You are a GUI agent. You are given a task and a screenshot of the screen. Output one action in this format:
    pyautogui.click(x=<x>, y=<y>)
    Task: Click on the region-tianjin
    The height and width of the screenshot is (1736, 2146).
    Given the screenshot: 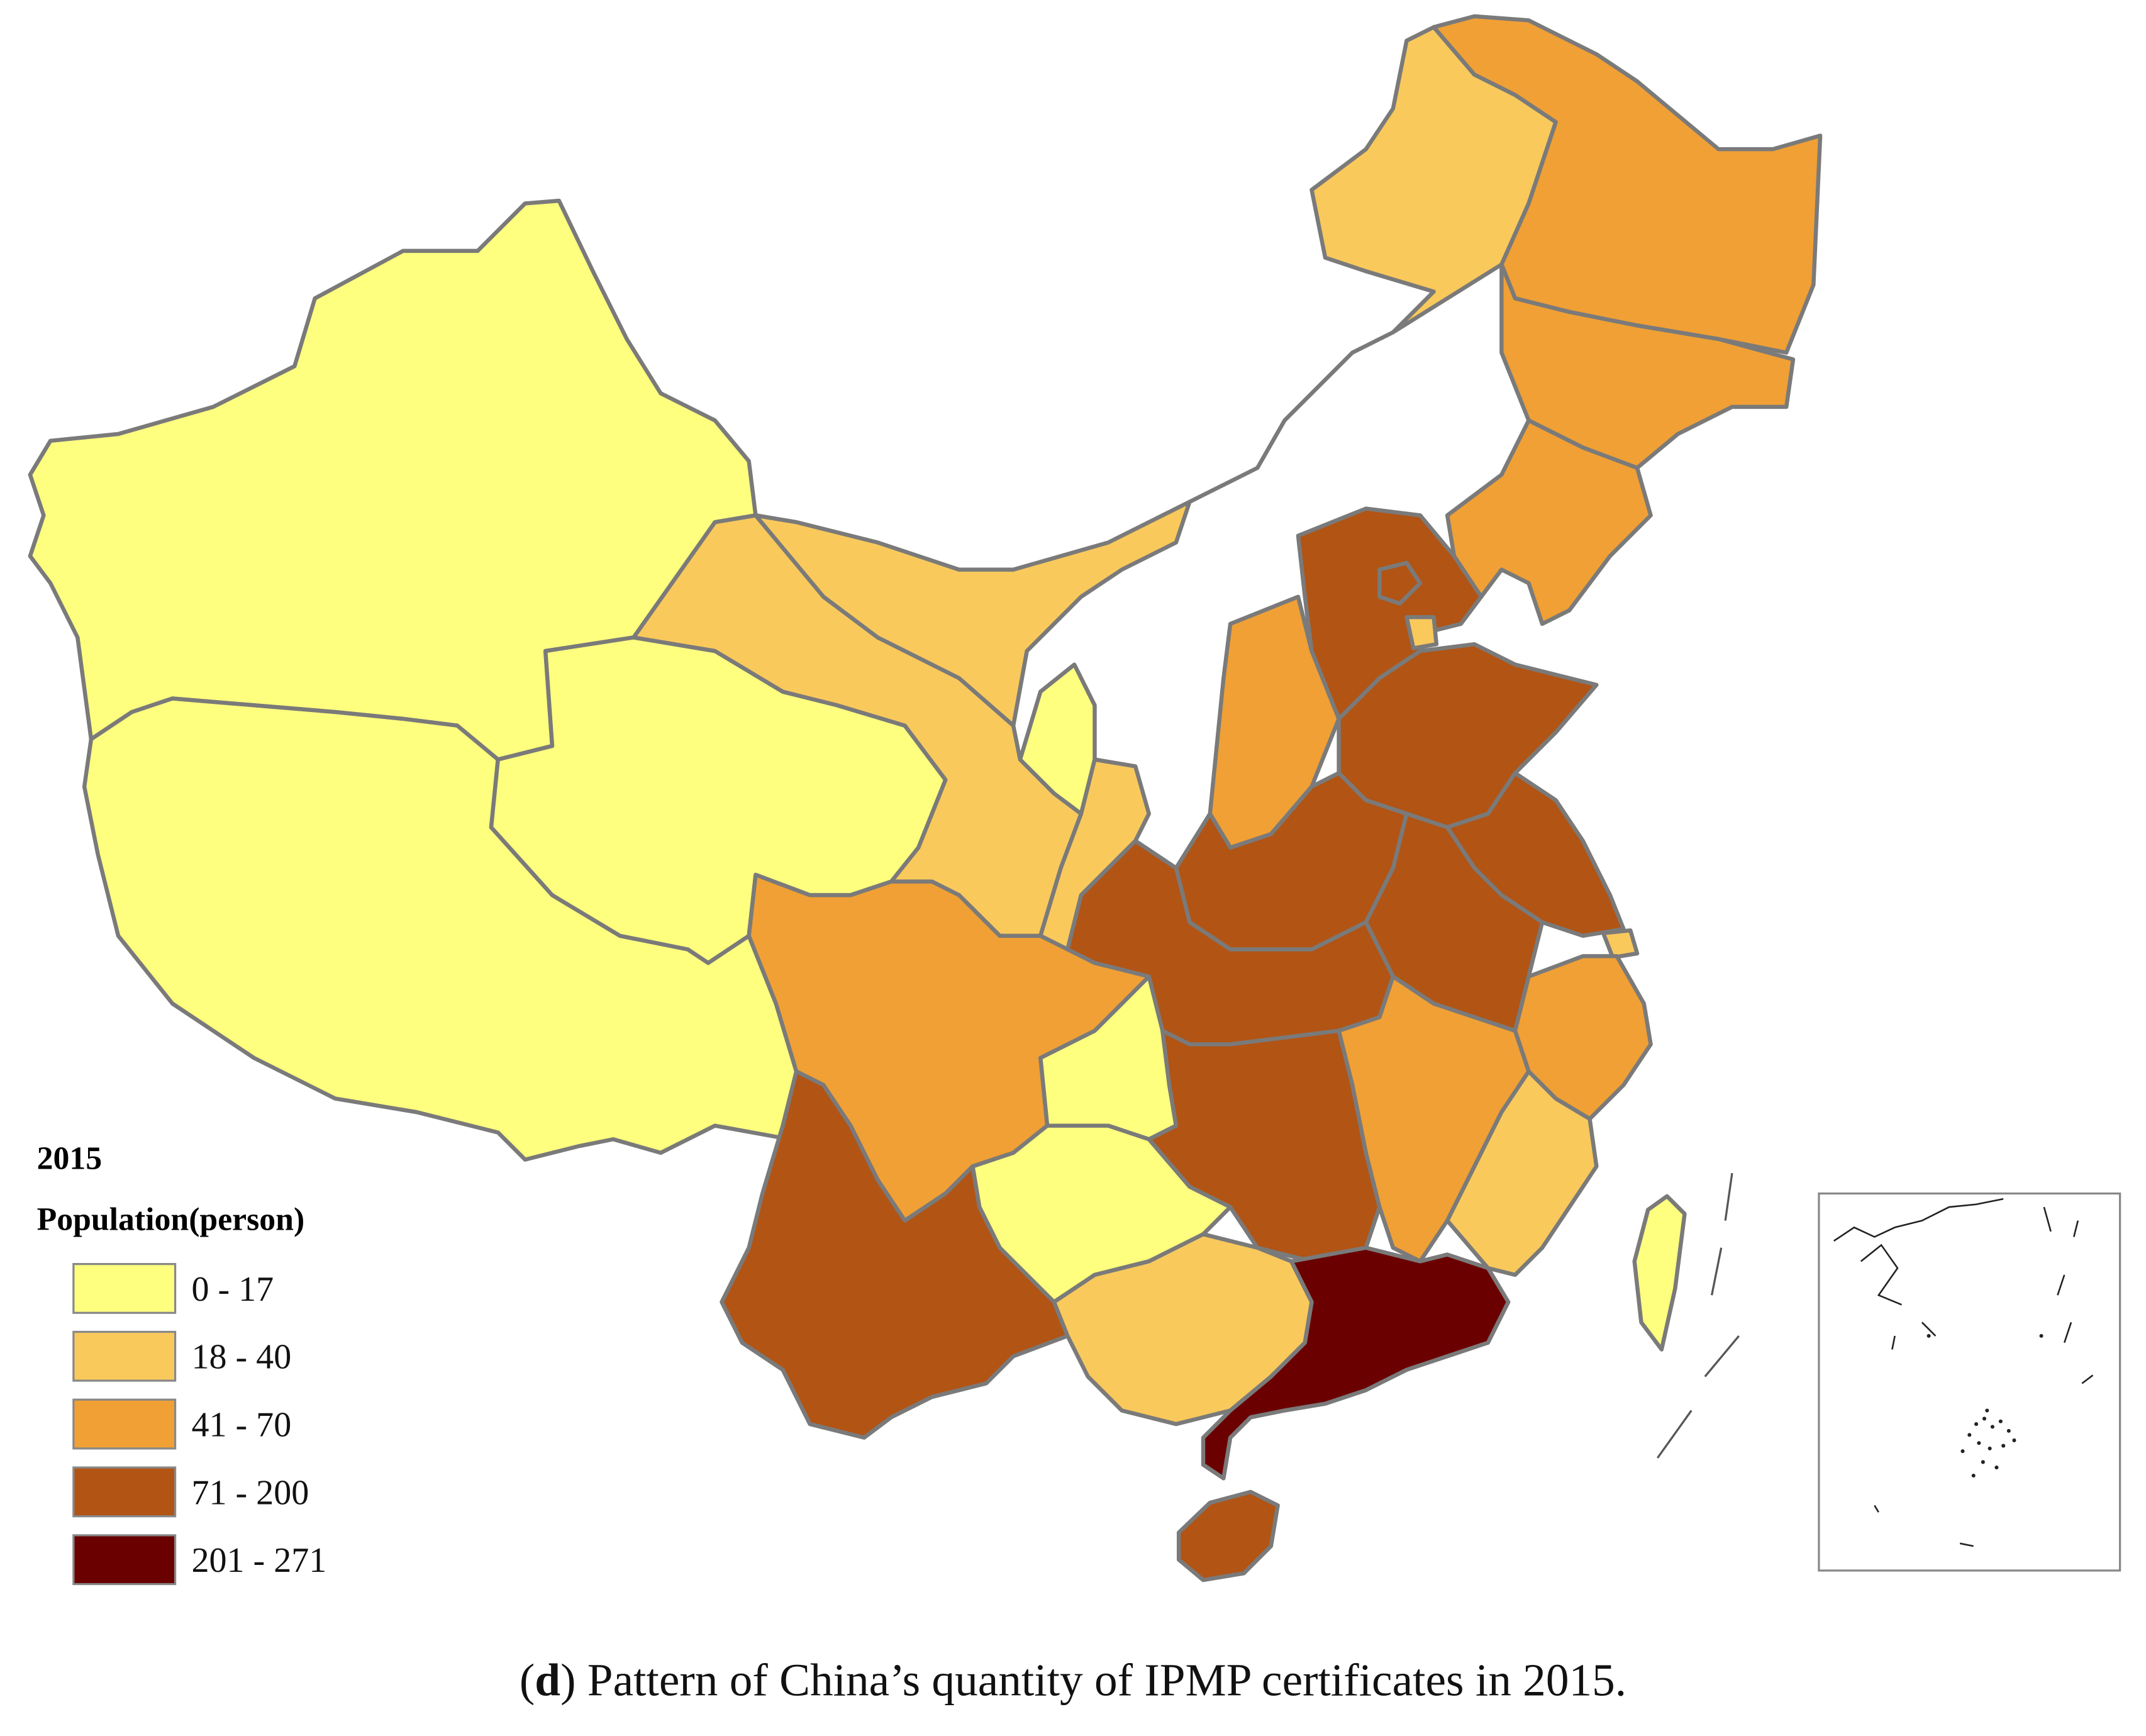 What is the action you would take?
    pyautogui.click(x=1421, y=632)
    